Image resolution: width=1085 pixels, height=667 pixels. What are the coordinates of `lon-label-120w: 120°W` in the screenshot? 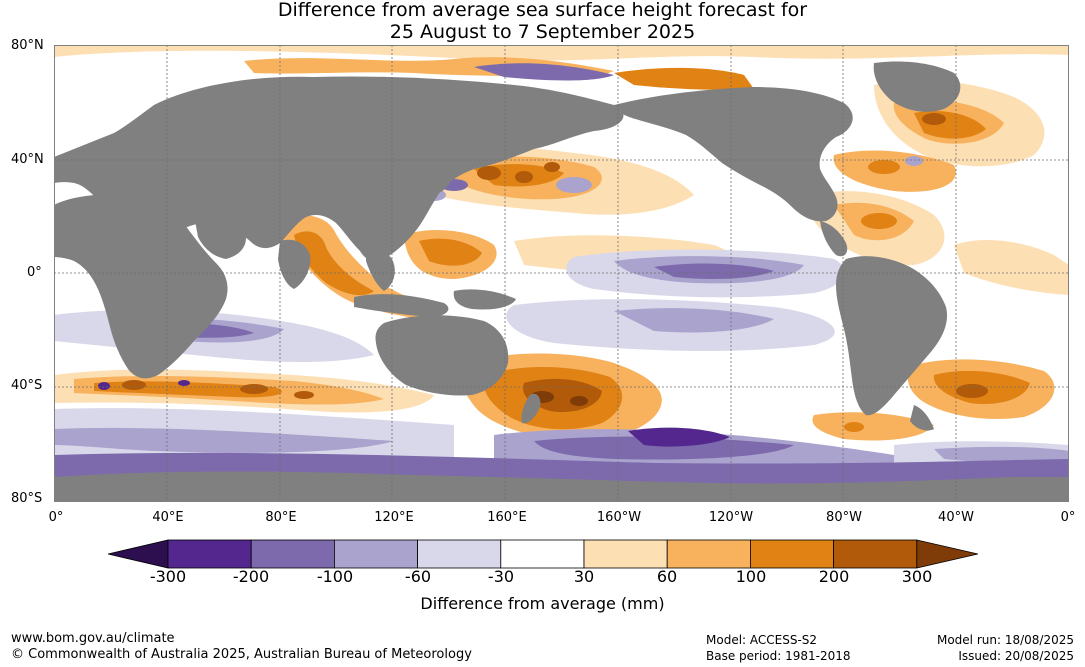 It's located at (731, 517).